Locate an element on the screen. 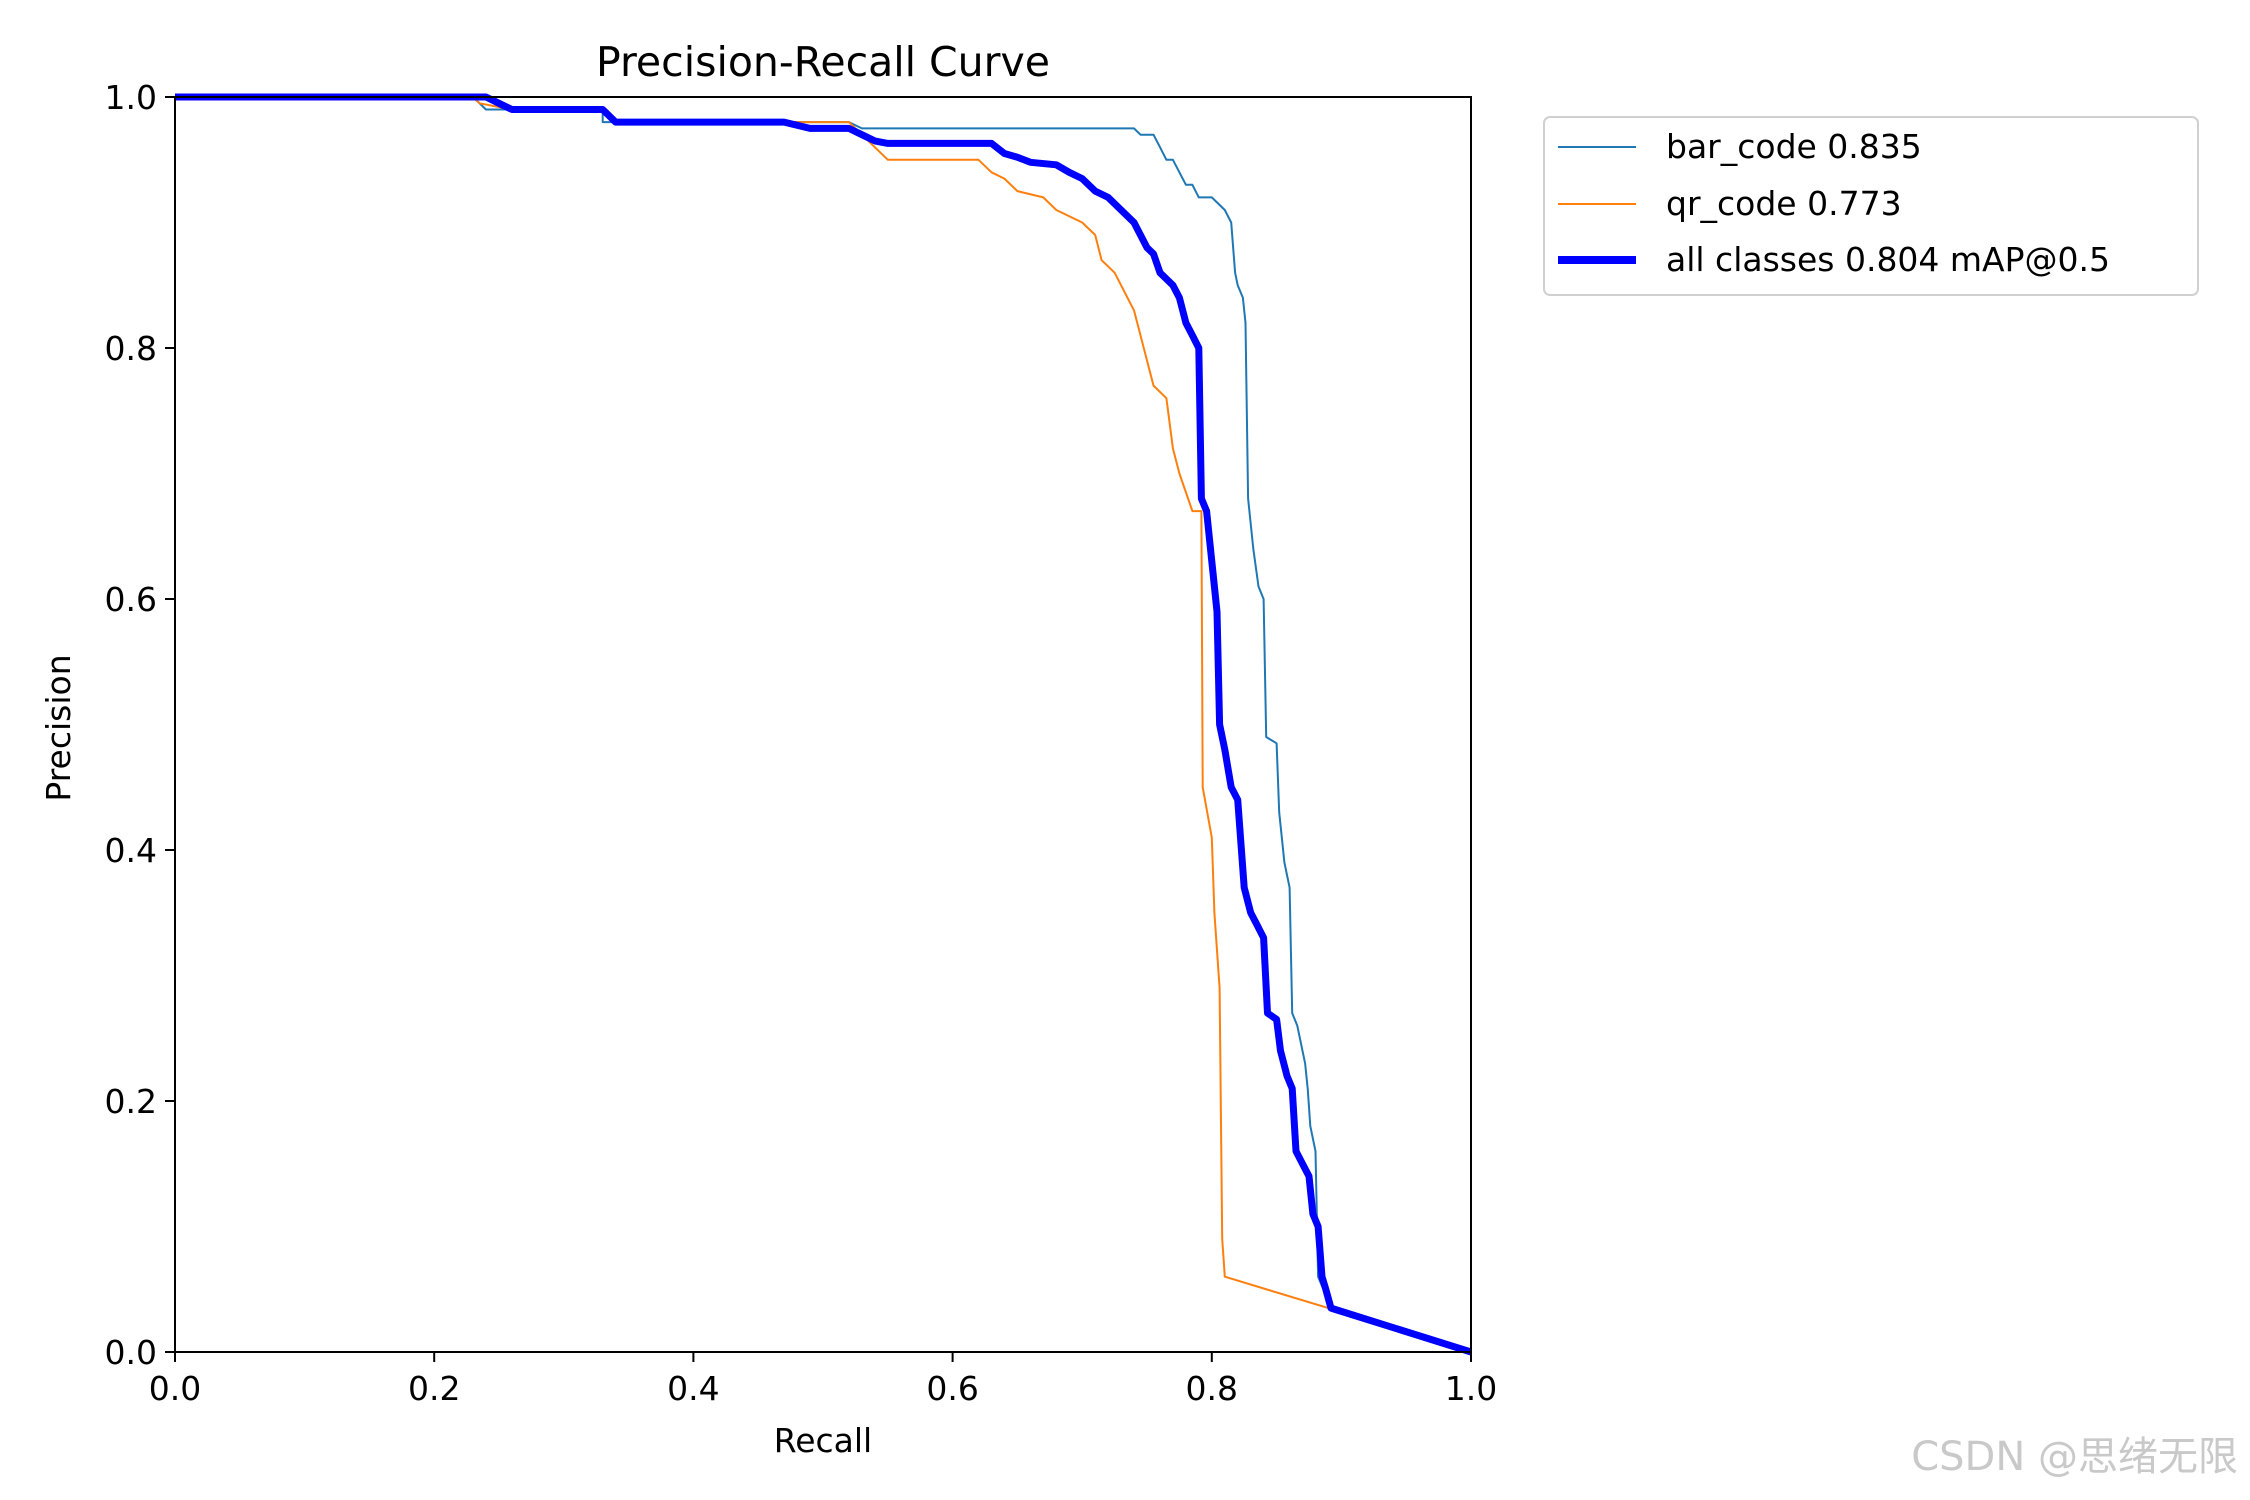  y-tick-label: 0.2 is located at coordinates (131, 1101).